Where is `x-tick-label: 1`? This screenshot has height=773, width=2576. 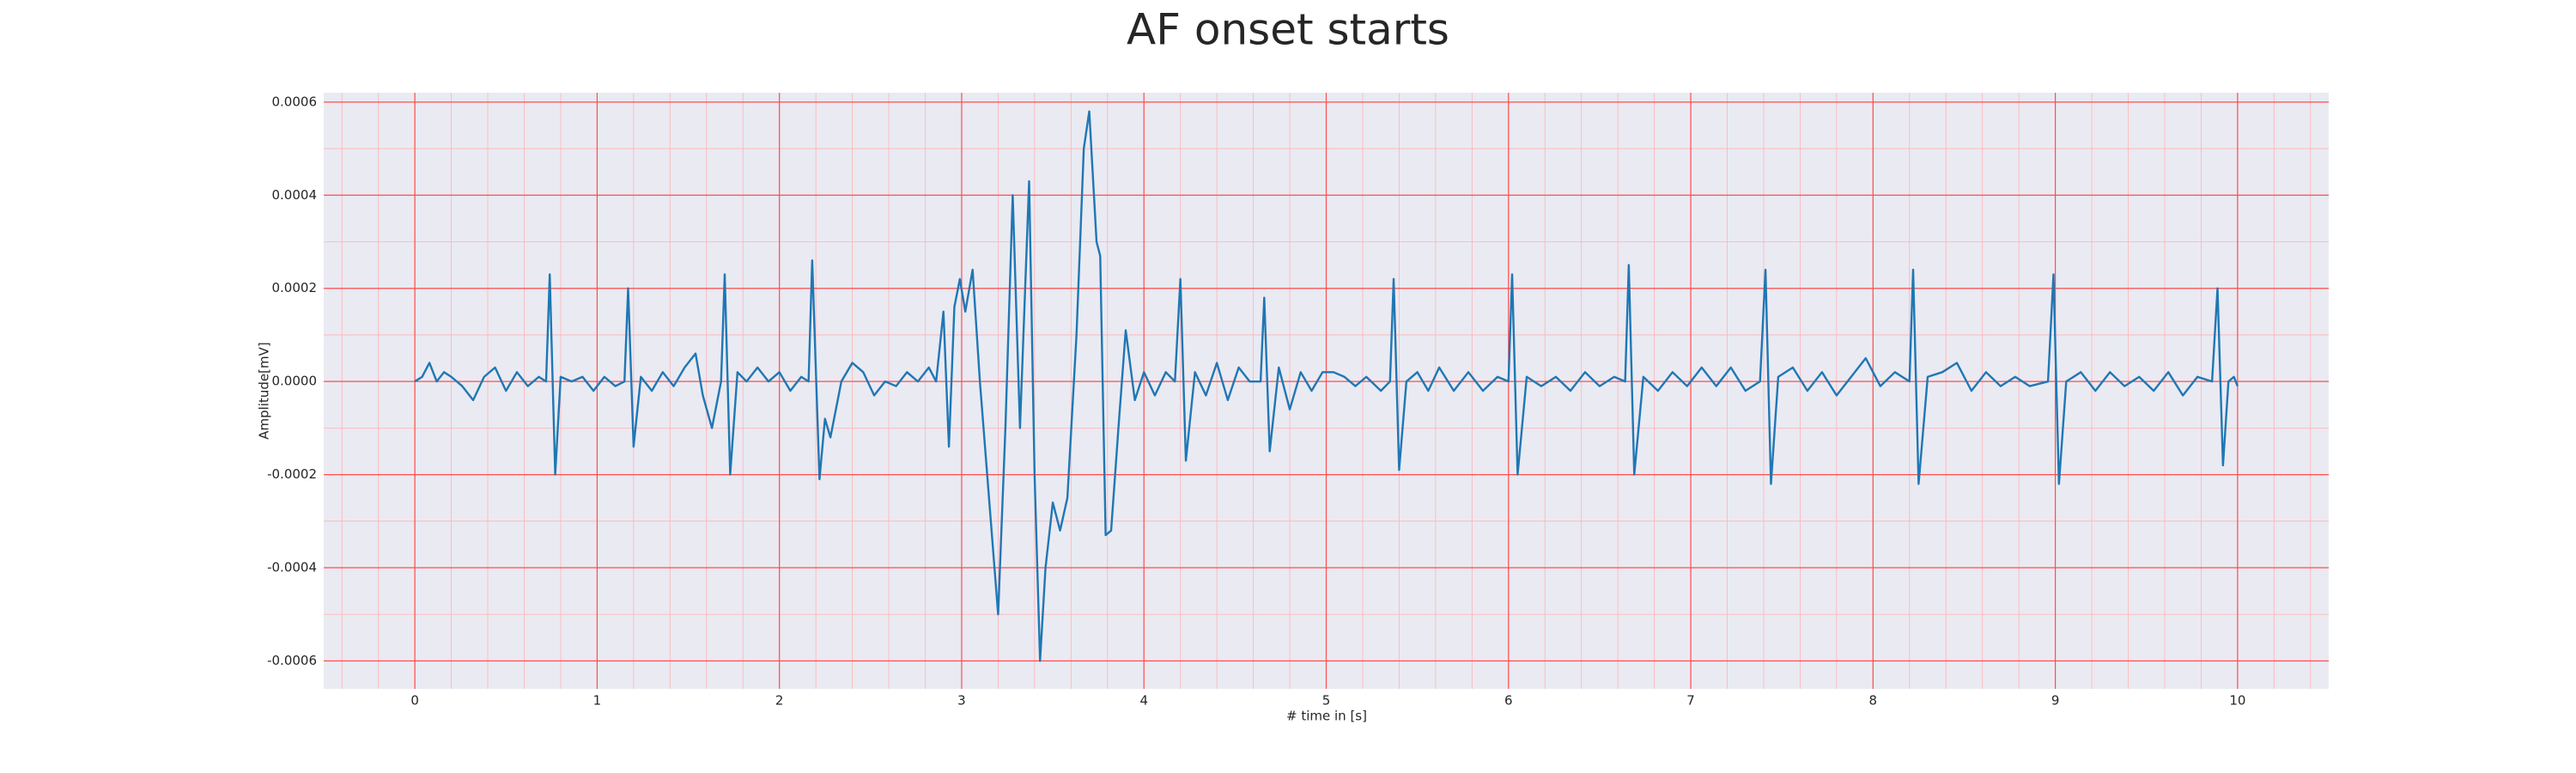 x-tick-label: 1 is located at coordinates (597, 701).